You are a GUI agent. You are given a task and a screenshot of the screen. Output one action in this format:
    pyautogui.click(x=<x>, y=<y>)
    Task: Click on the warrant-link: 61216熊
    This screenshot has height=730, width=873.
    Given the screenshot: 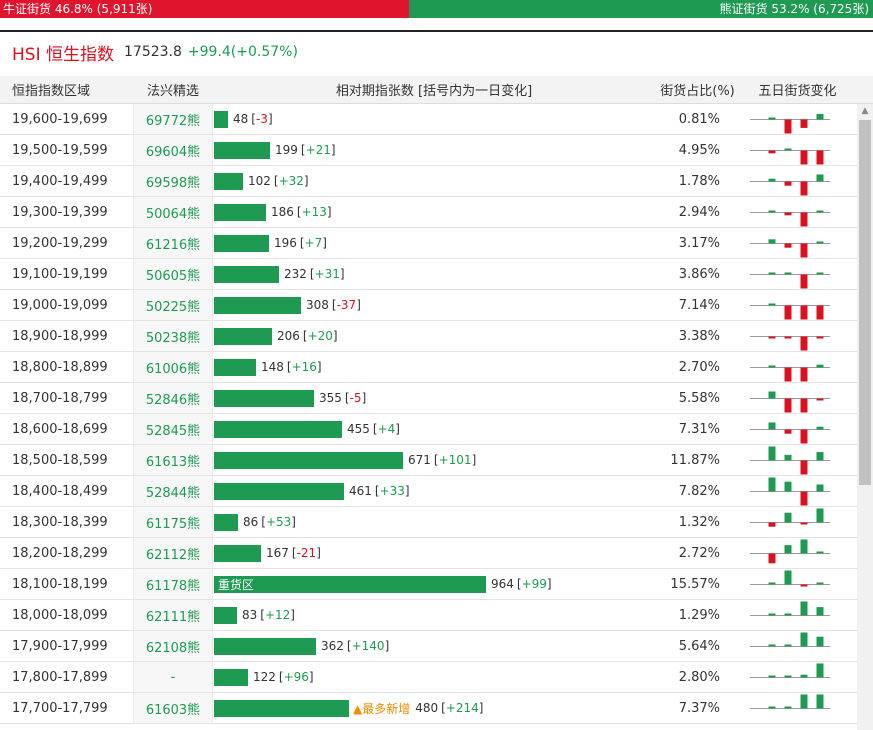 What is the action you would take?
    pyautogui.click(x=173, y=243)
    